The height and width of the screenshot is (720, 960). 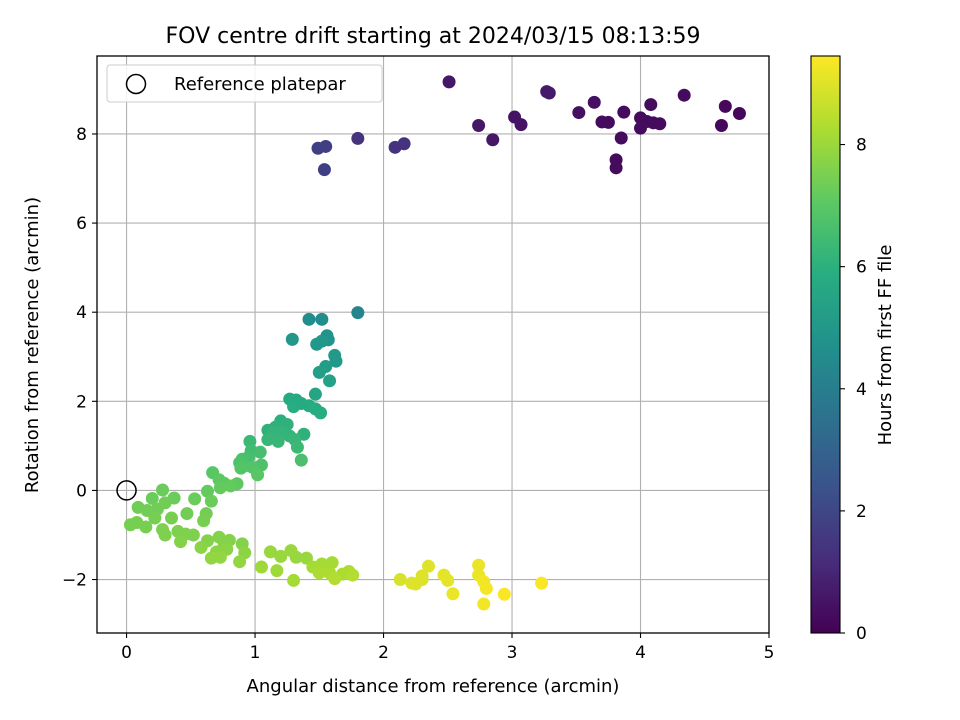 What do you see at coordinates (32, 345) in the screenshot?
I see `y-axis-label: Rotation from reference (arcmin)` at bounding box center [32, 345].